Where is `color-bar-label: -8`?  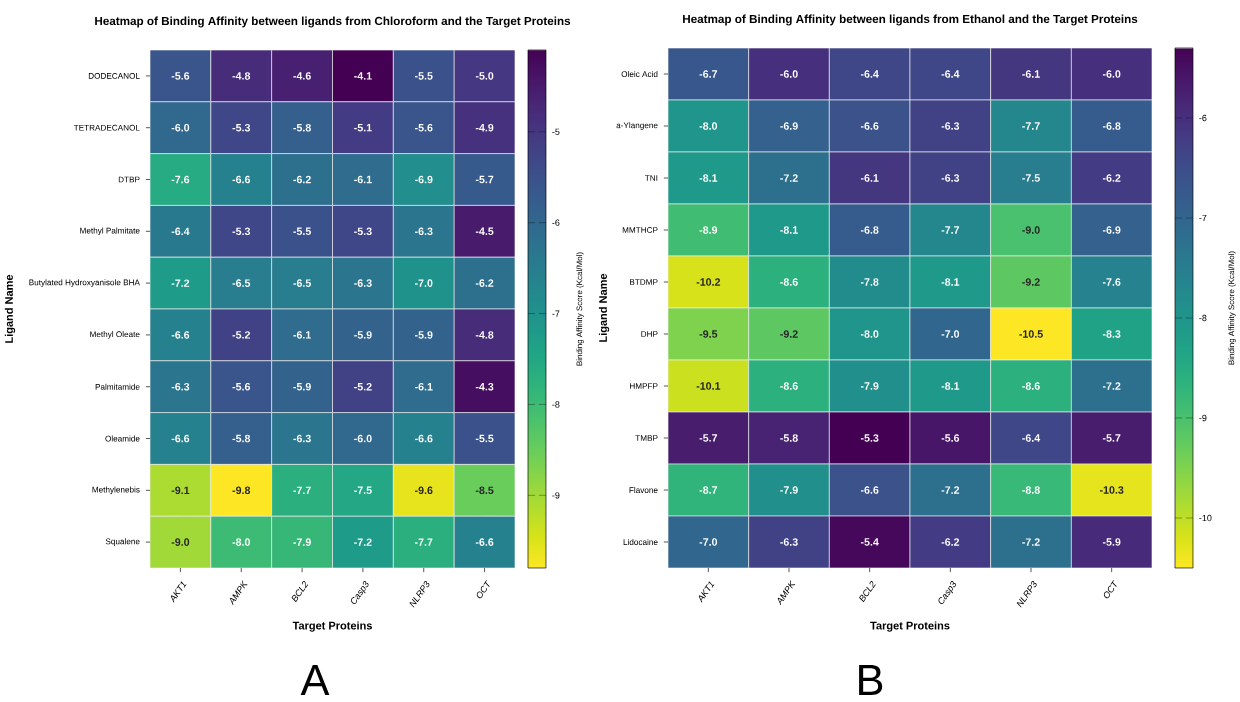 color-bar-label: -8 is located at coordinates (1203, 318).